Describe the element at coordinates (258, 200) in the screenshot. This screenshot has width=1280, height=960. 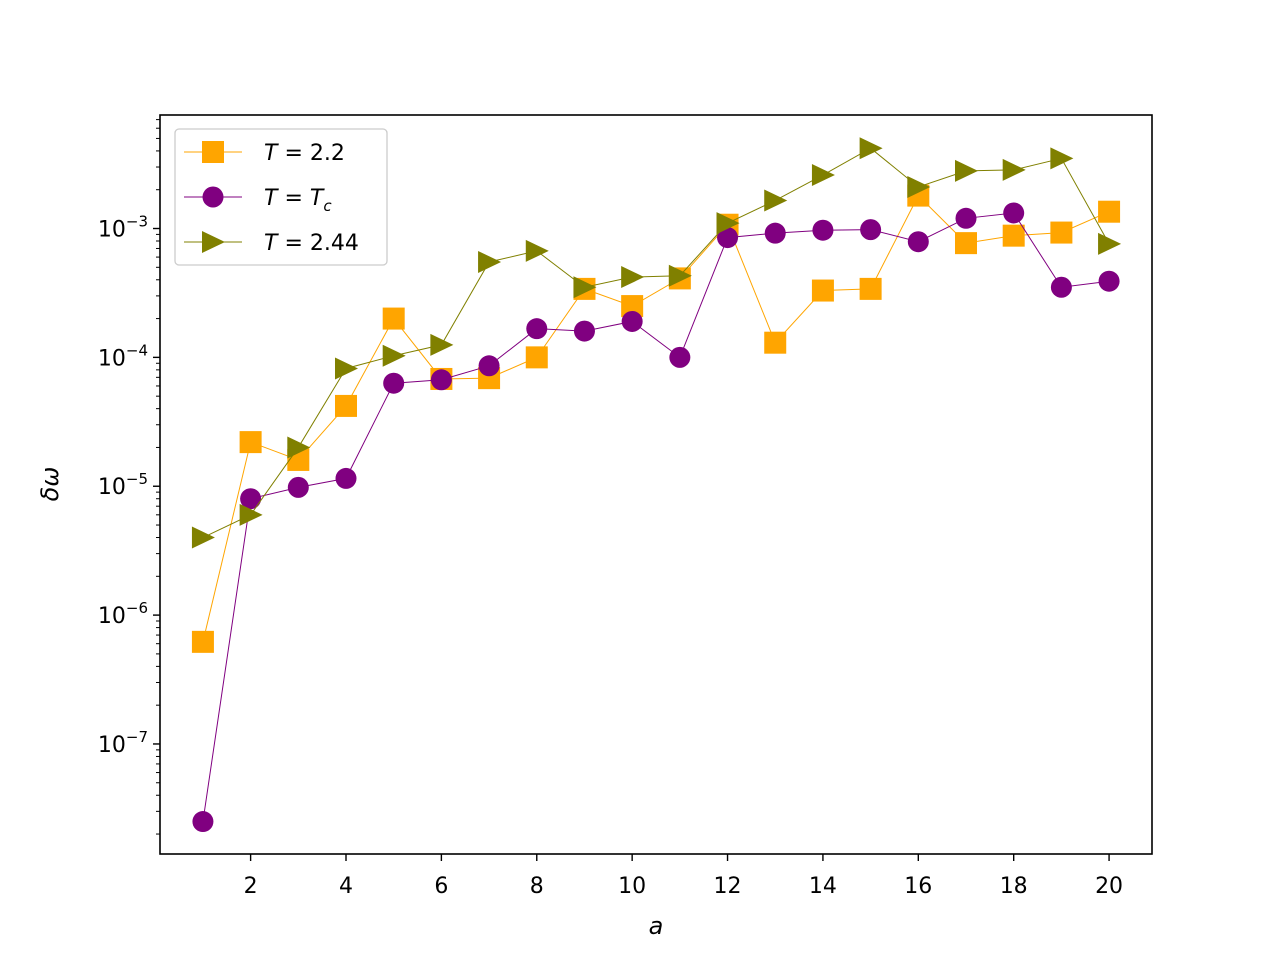
I see `legend-entry: T = Tc` at that location.